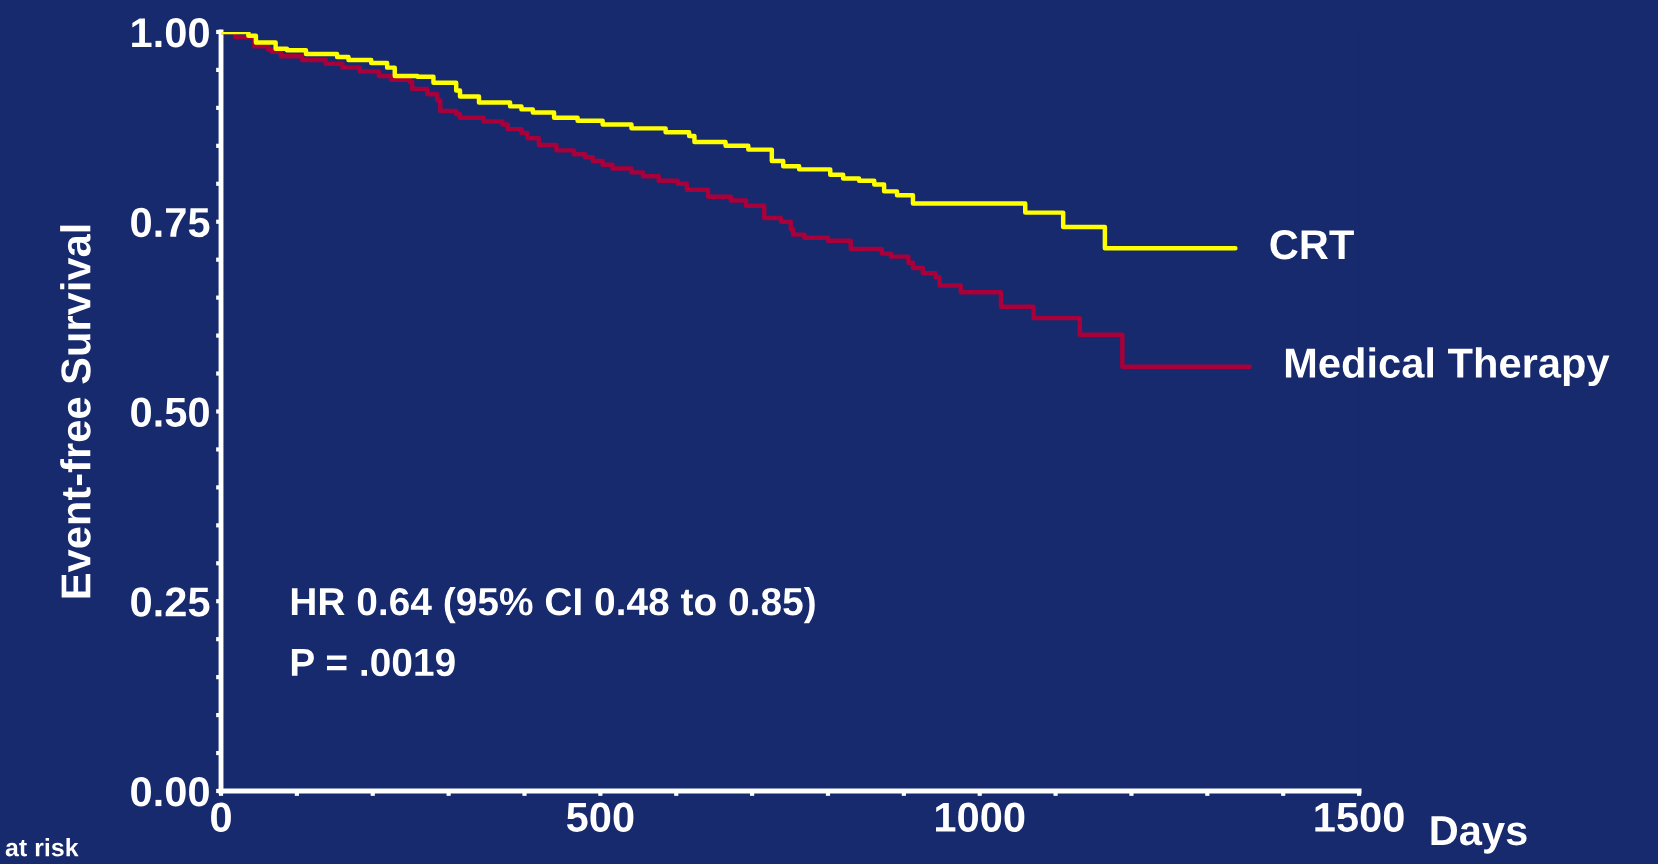 This screenshot has height=864, width=1658. I want to click on x-axis-title: Days, so click(1479, 835).